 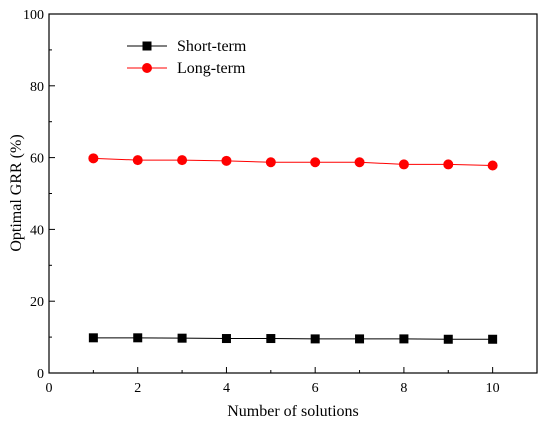 I want to click on legend-item: Long-term, so click(x=186, y=68).